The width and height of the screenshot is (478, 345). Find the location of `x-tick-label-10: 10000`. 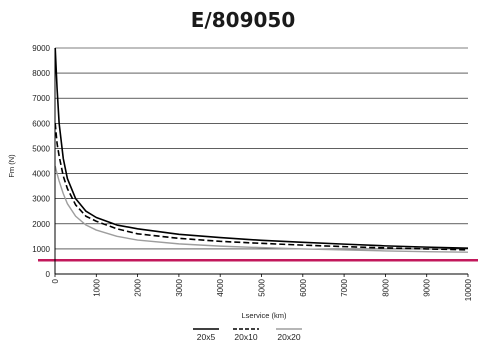

x-tick-label-10: 10000 is located at coordinates (468, 289).